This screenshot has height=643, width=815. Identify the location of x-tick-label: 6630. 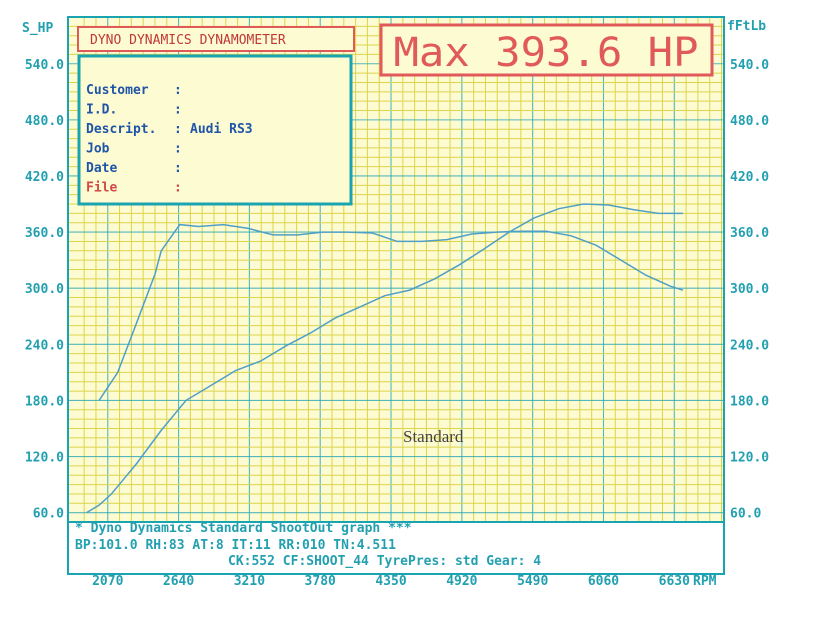
(674, 581).